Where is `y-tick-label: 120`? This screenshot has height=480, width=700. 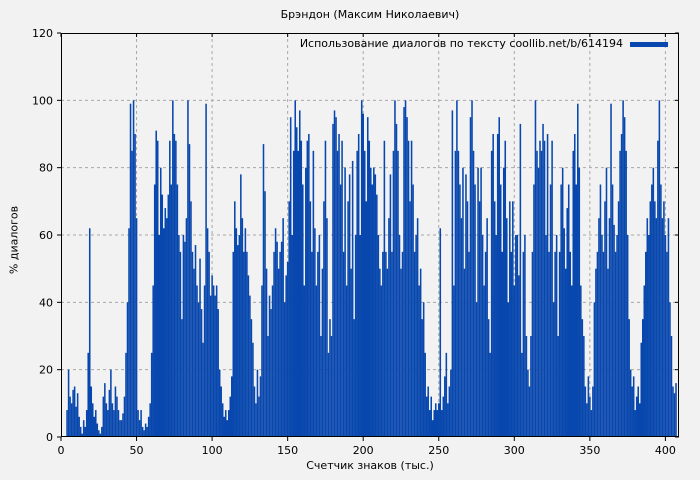
y-tick-label: 120 is located at coordinates (42, 33).